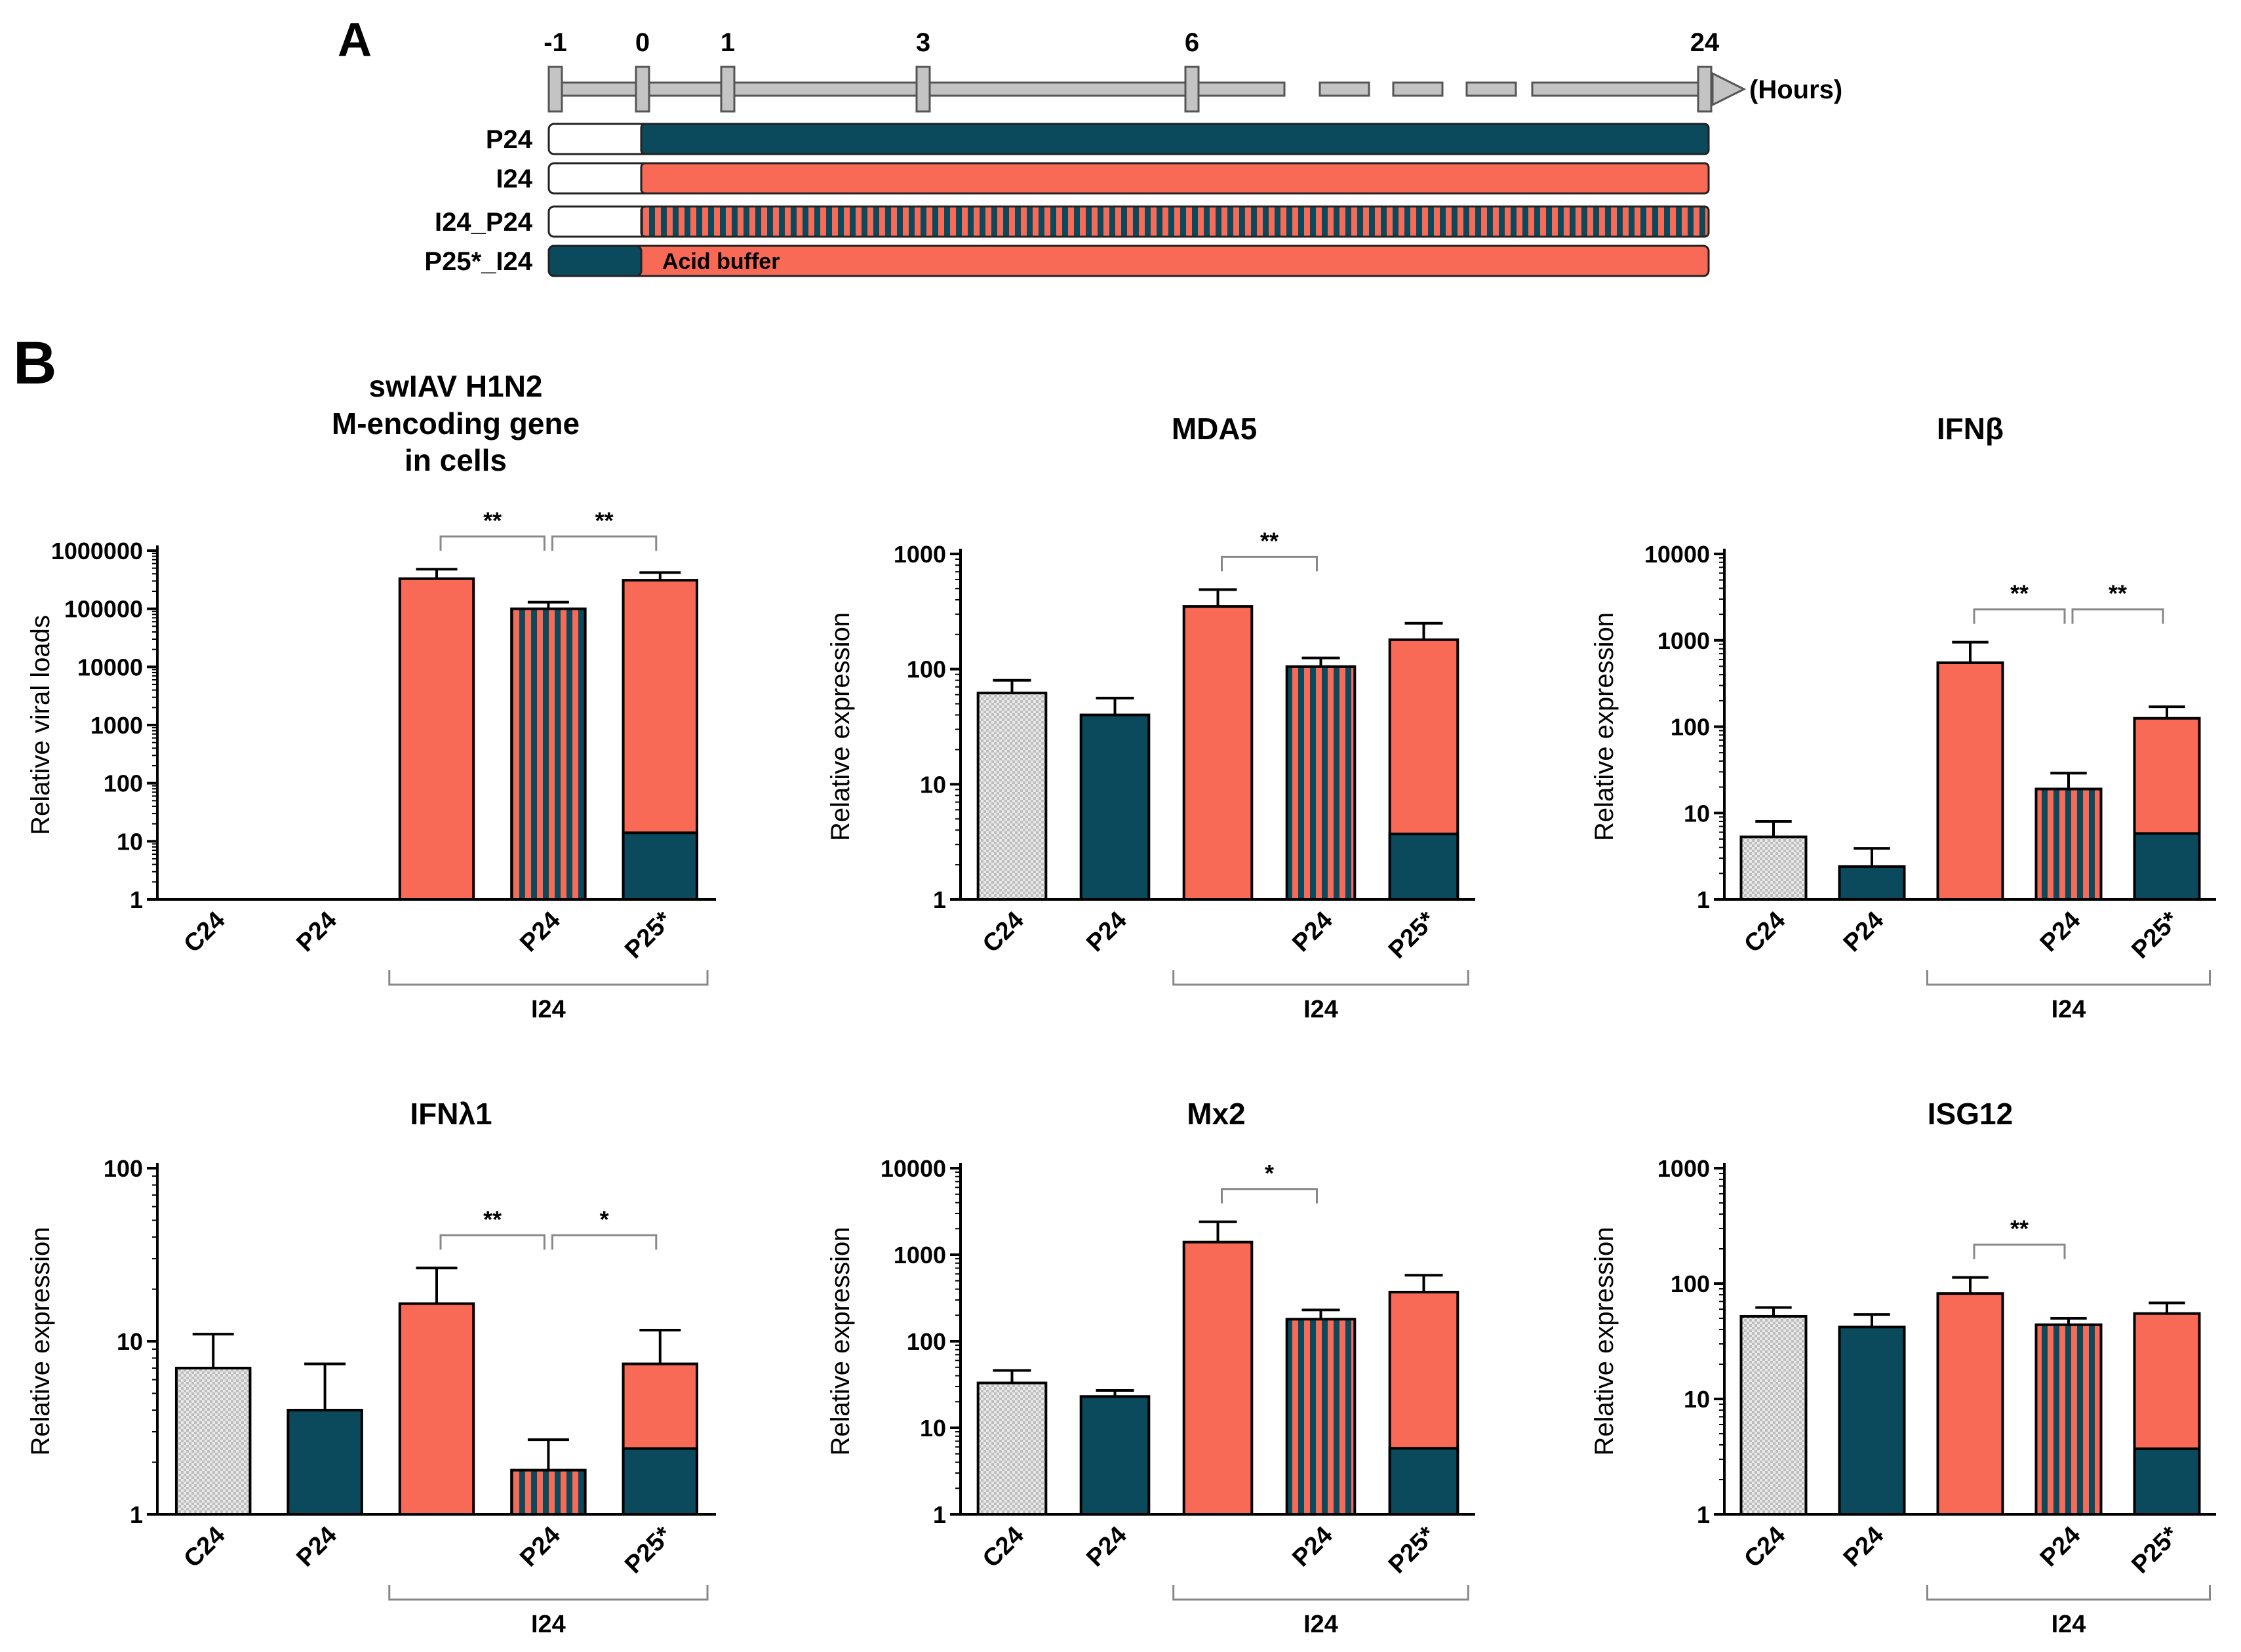 This screenshot has height=1652, width=2241. What do you see at coordinates (1269, 1173) in the screenshot?
I see `significance-label: *` at bounding box center [1269, 1173].